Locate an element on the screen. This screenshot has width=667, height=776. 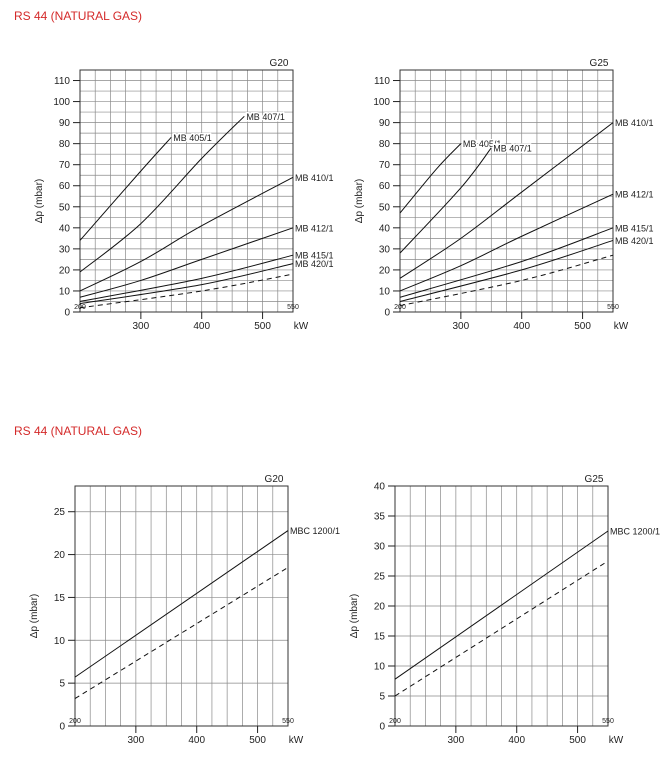
y-tick-label: 100 is located at coordinates (381, 102).